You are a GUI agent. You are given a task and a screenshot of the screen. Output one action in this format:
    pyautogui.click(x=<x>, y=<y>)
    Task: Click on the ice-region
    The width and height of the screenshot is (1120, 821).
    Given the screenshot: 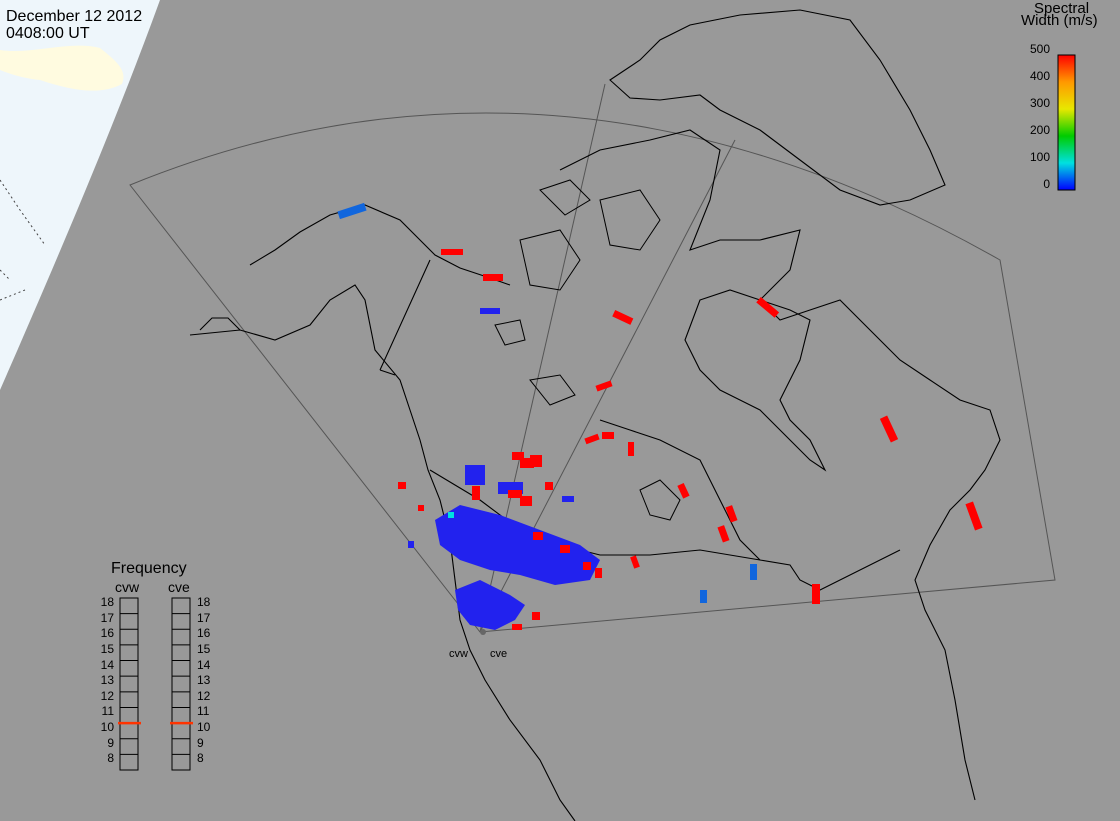 What is the action you would take?
    pyautogui.click(x=62, y=68)
    